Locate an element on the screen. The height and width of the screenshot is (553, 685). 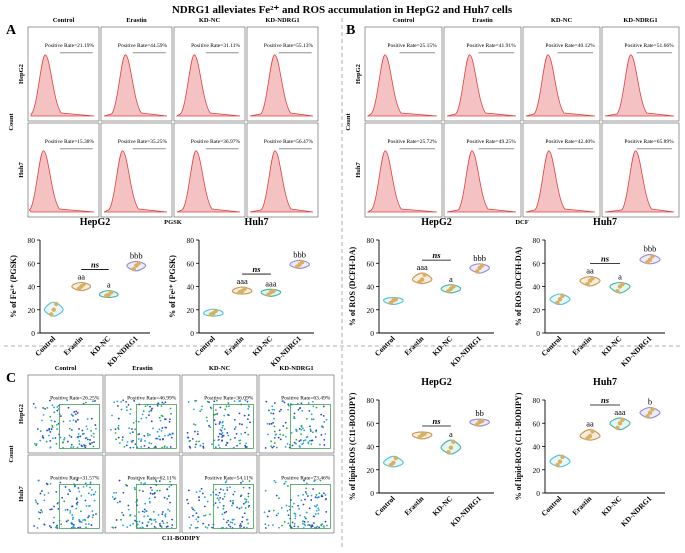
y-axis-label: % of Fe²⁺ (PGSK) is located at coordinates (172, 286).